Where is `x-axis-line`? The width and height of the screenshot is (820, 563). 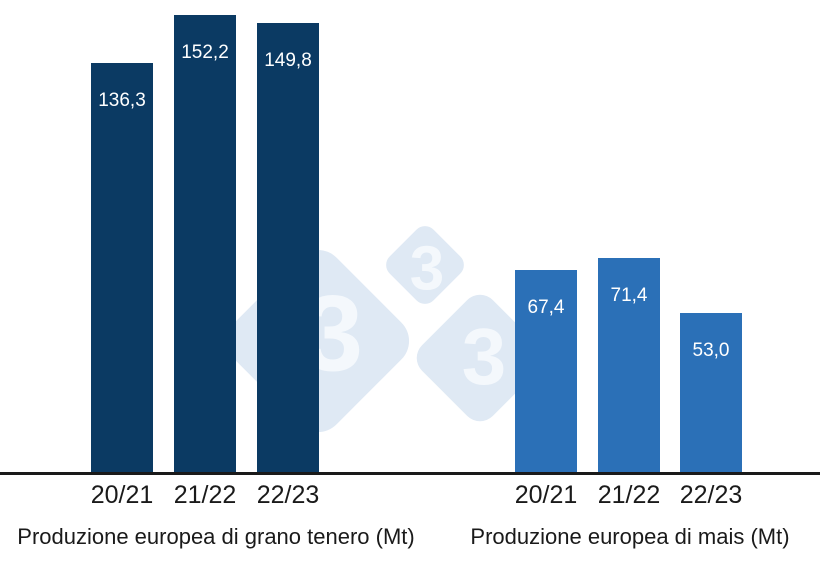
x-axis-line is located at coordinates (410, 473).